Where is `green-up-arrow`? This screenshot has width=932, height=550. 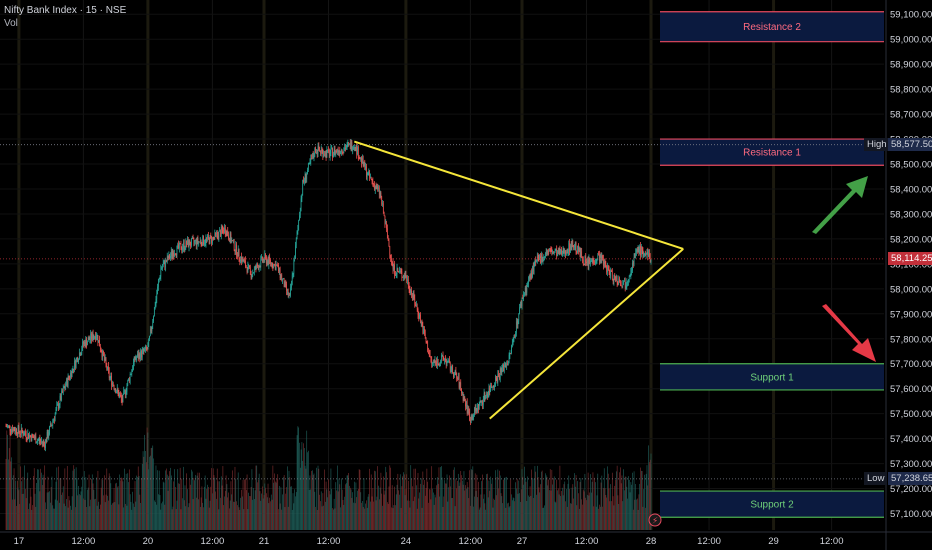 green-up-arrow is located at coordinates (840, 205).